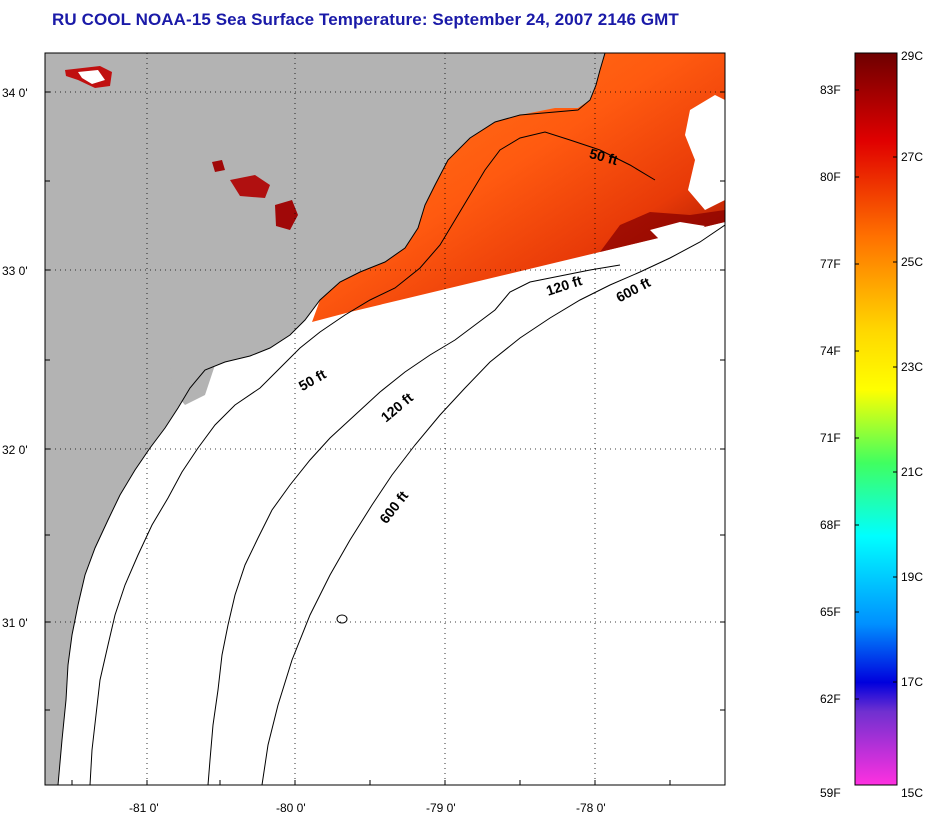 The image size is (936, 817). What do you see at coordinates (342, 619) in the screenshot?
I see `seamount-contour` at bounding box center [342, 619].